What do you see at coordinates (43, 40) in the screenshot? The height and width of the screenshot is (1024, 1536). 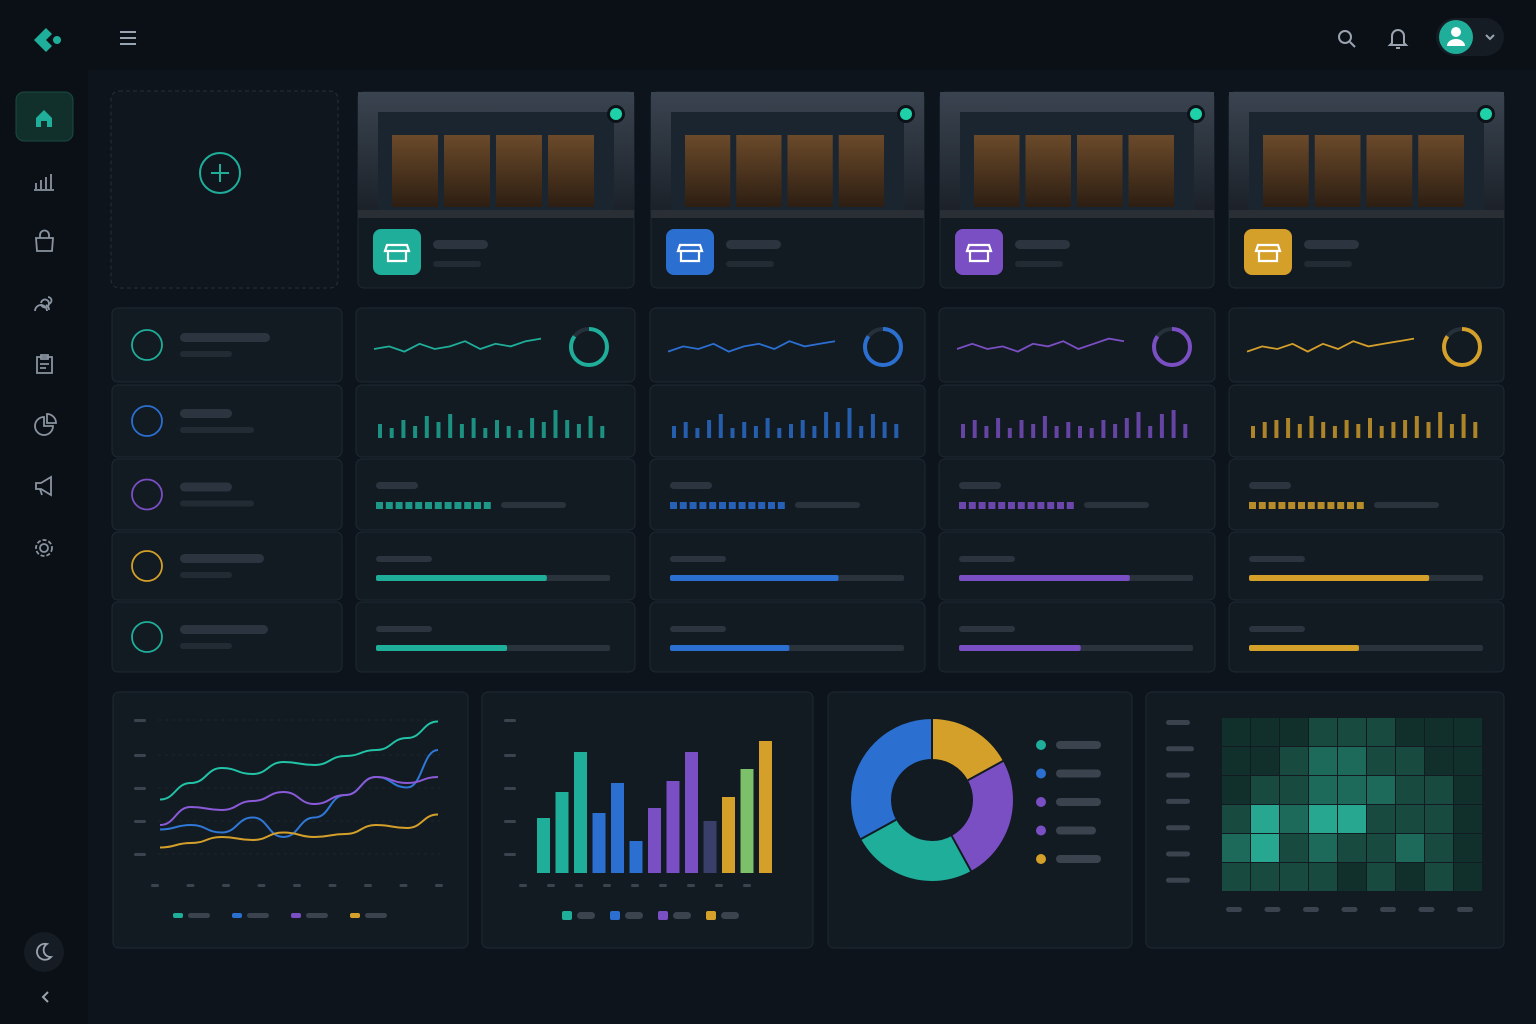 I see `logo` at bounding box center [43, 40].